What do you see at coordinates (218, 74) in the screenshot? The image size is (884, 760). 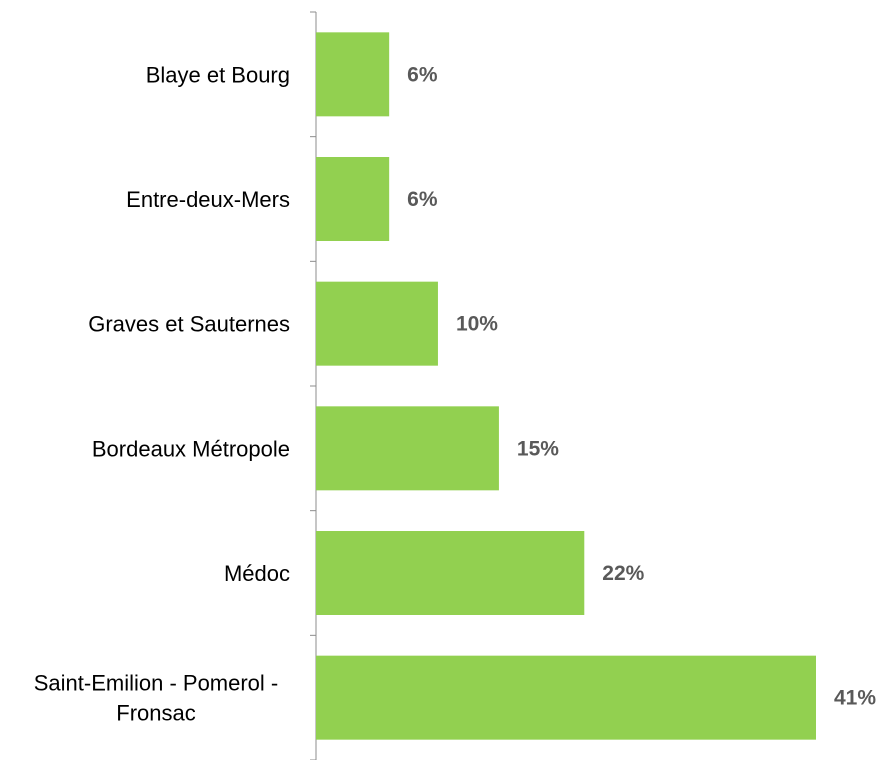 I see `category-label: Blaye et Bourg` at bounding box center [218, 74].